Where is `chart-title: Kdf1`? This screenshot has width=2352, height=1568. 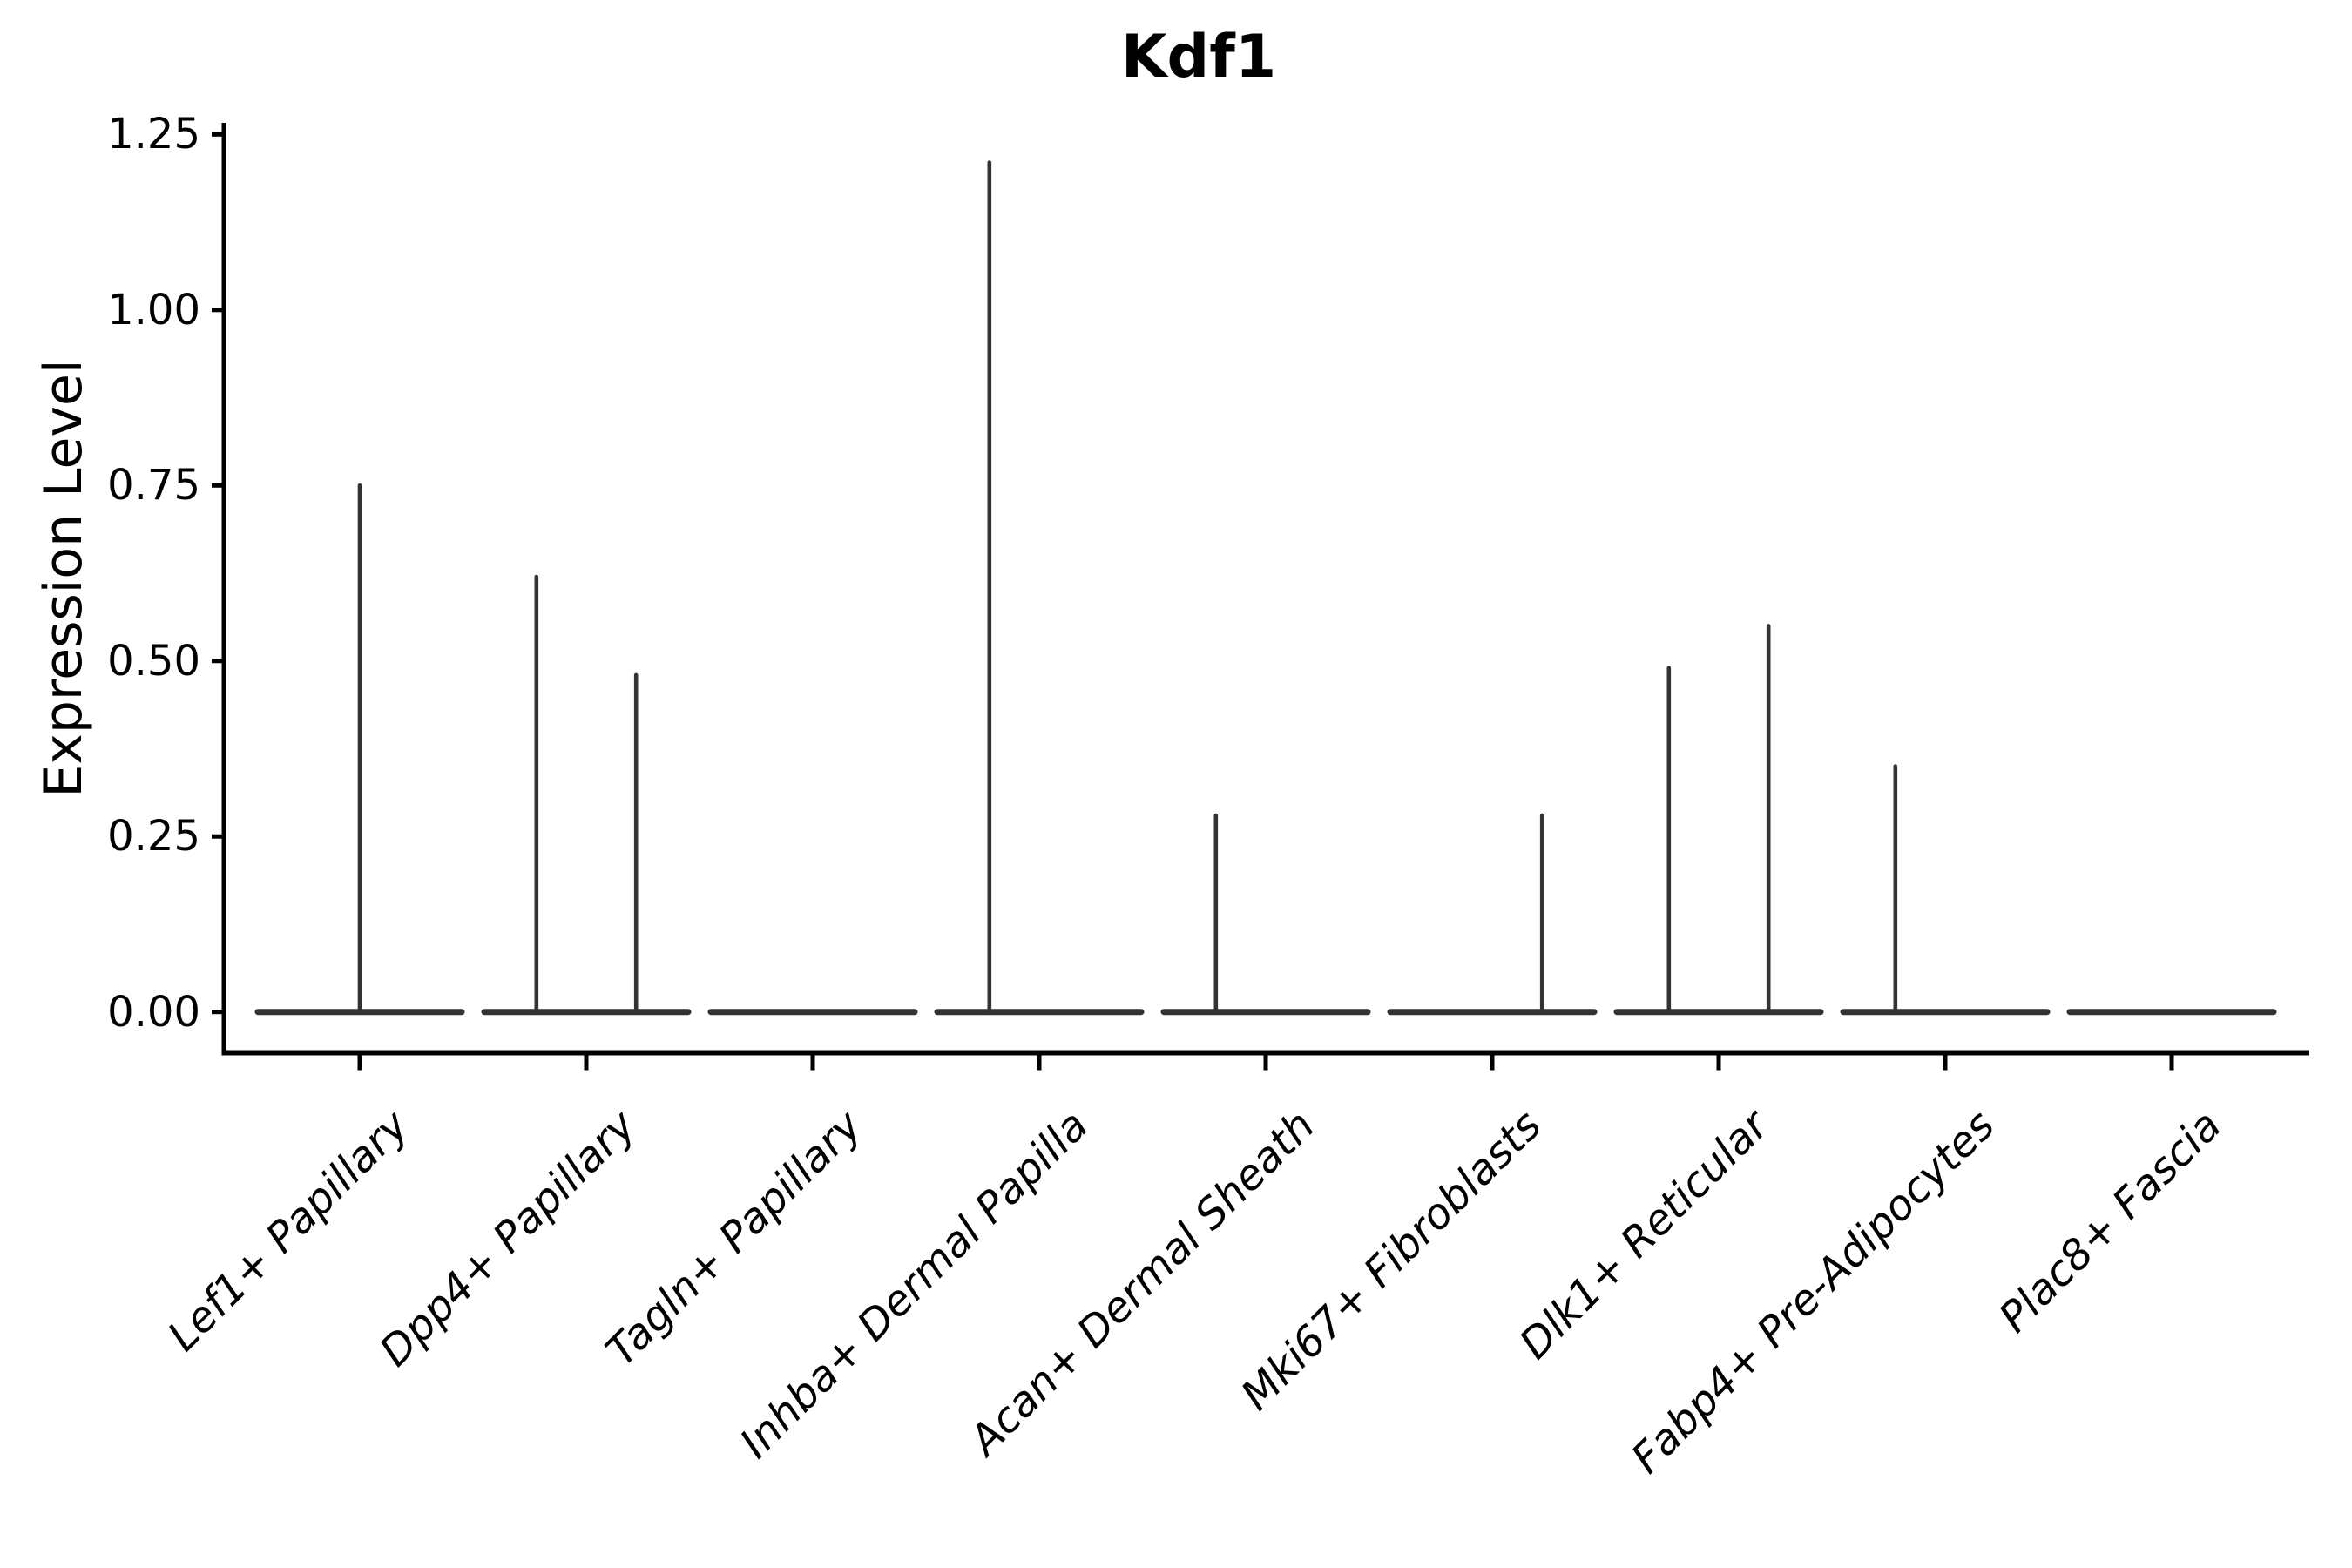 chart-title: Kdf1 is located at coordinates (1198, 57).